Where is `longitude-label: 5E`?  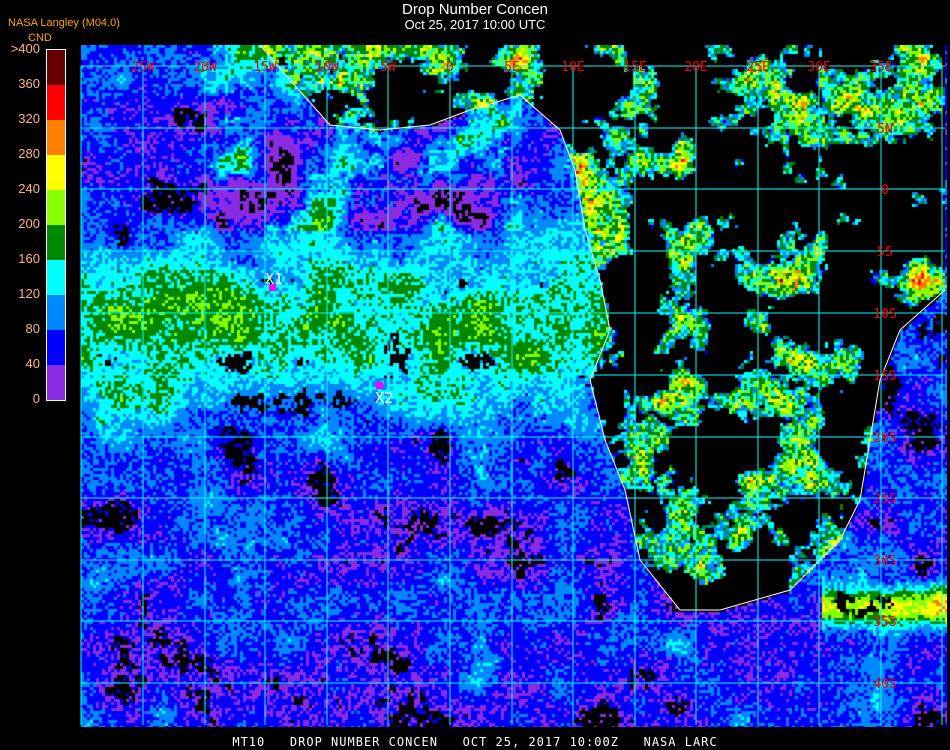 longitude-label: 5E is located at coordinates (512, 67).